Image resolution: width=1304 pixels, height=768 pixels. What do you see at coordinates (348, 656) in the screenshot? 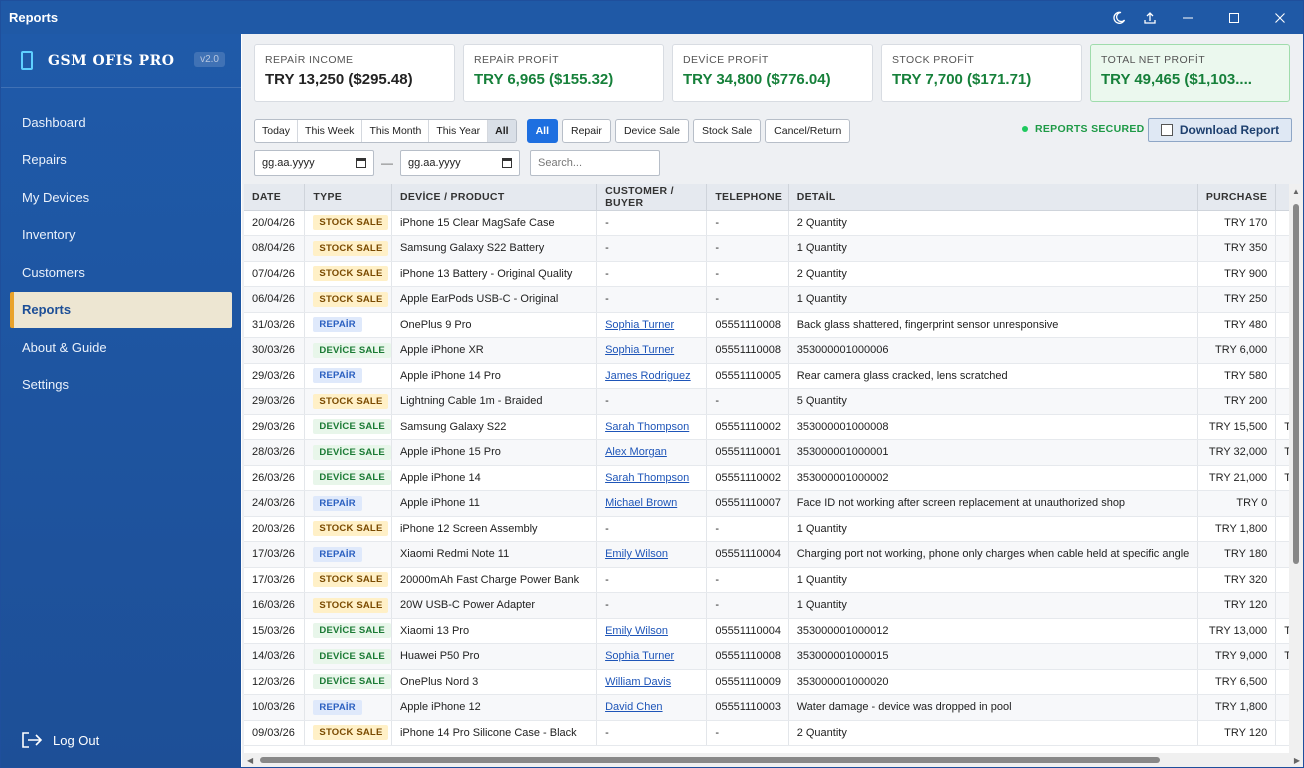
I see `cell-type: DEVİCE SALE` at bounding box center [348, 656].